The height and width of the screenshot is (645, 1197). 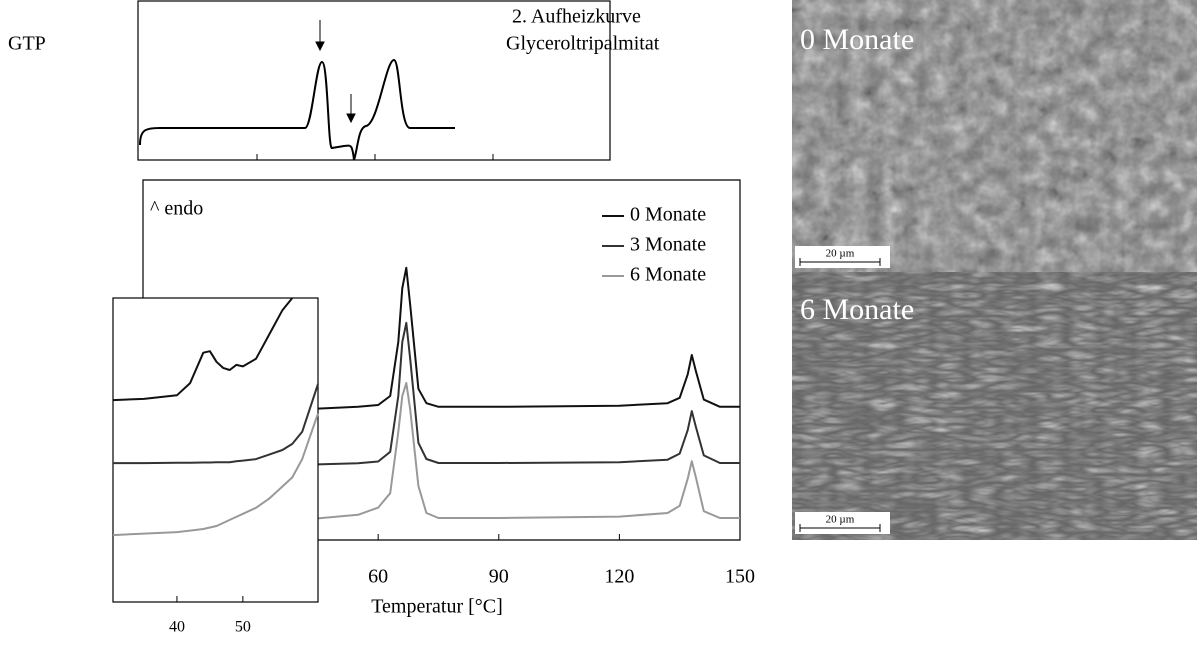 What do you see at coordinates (27, 44) in the screenshot?
I see `figure-label: GTP` at bounding box center [27, 44].